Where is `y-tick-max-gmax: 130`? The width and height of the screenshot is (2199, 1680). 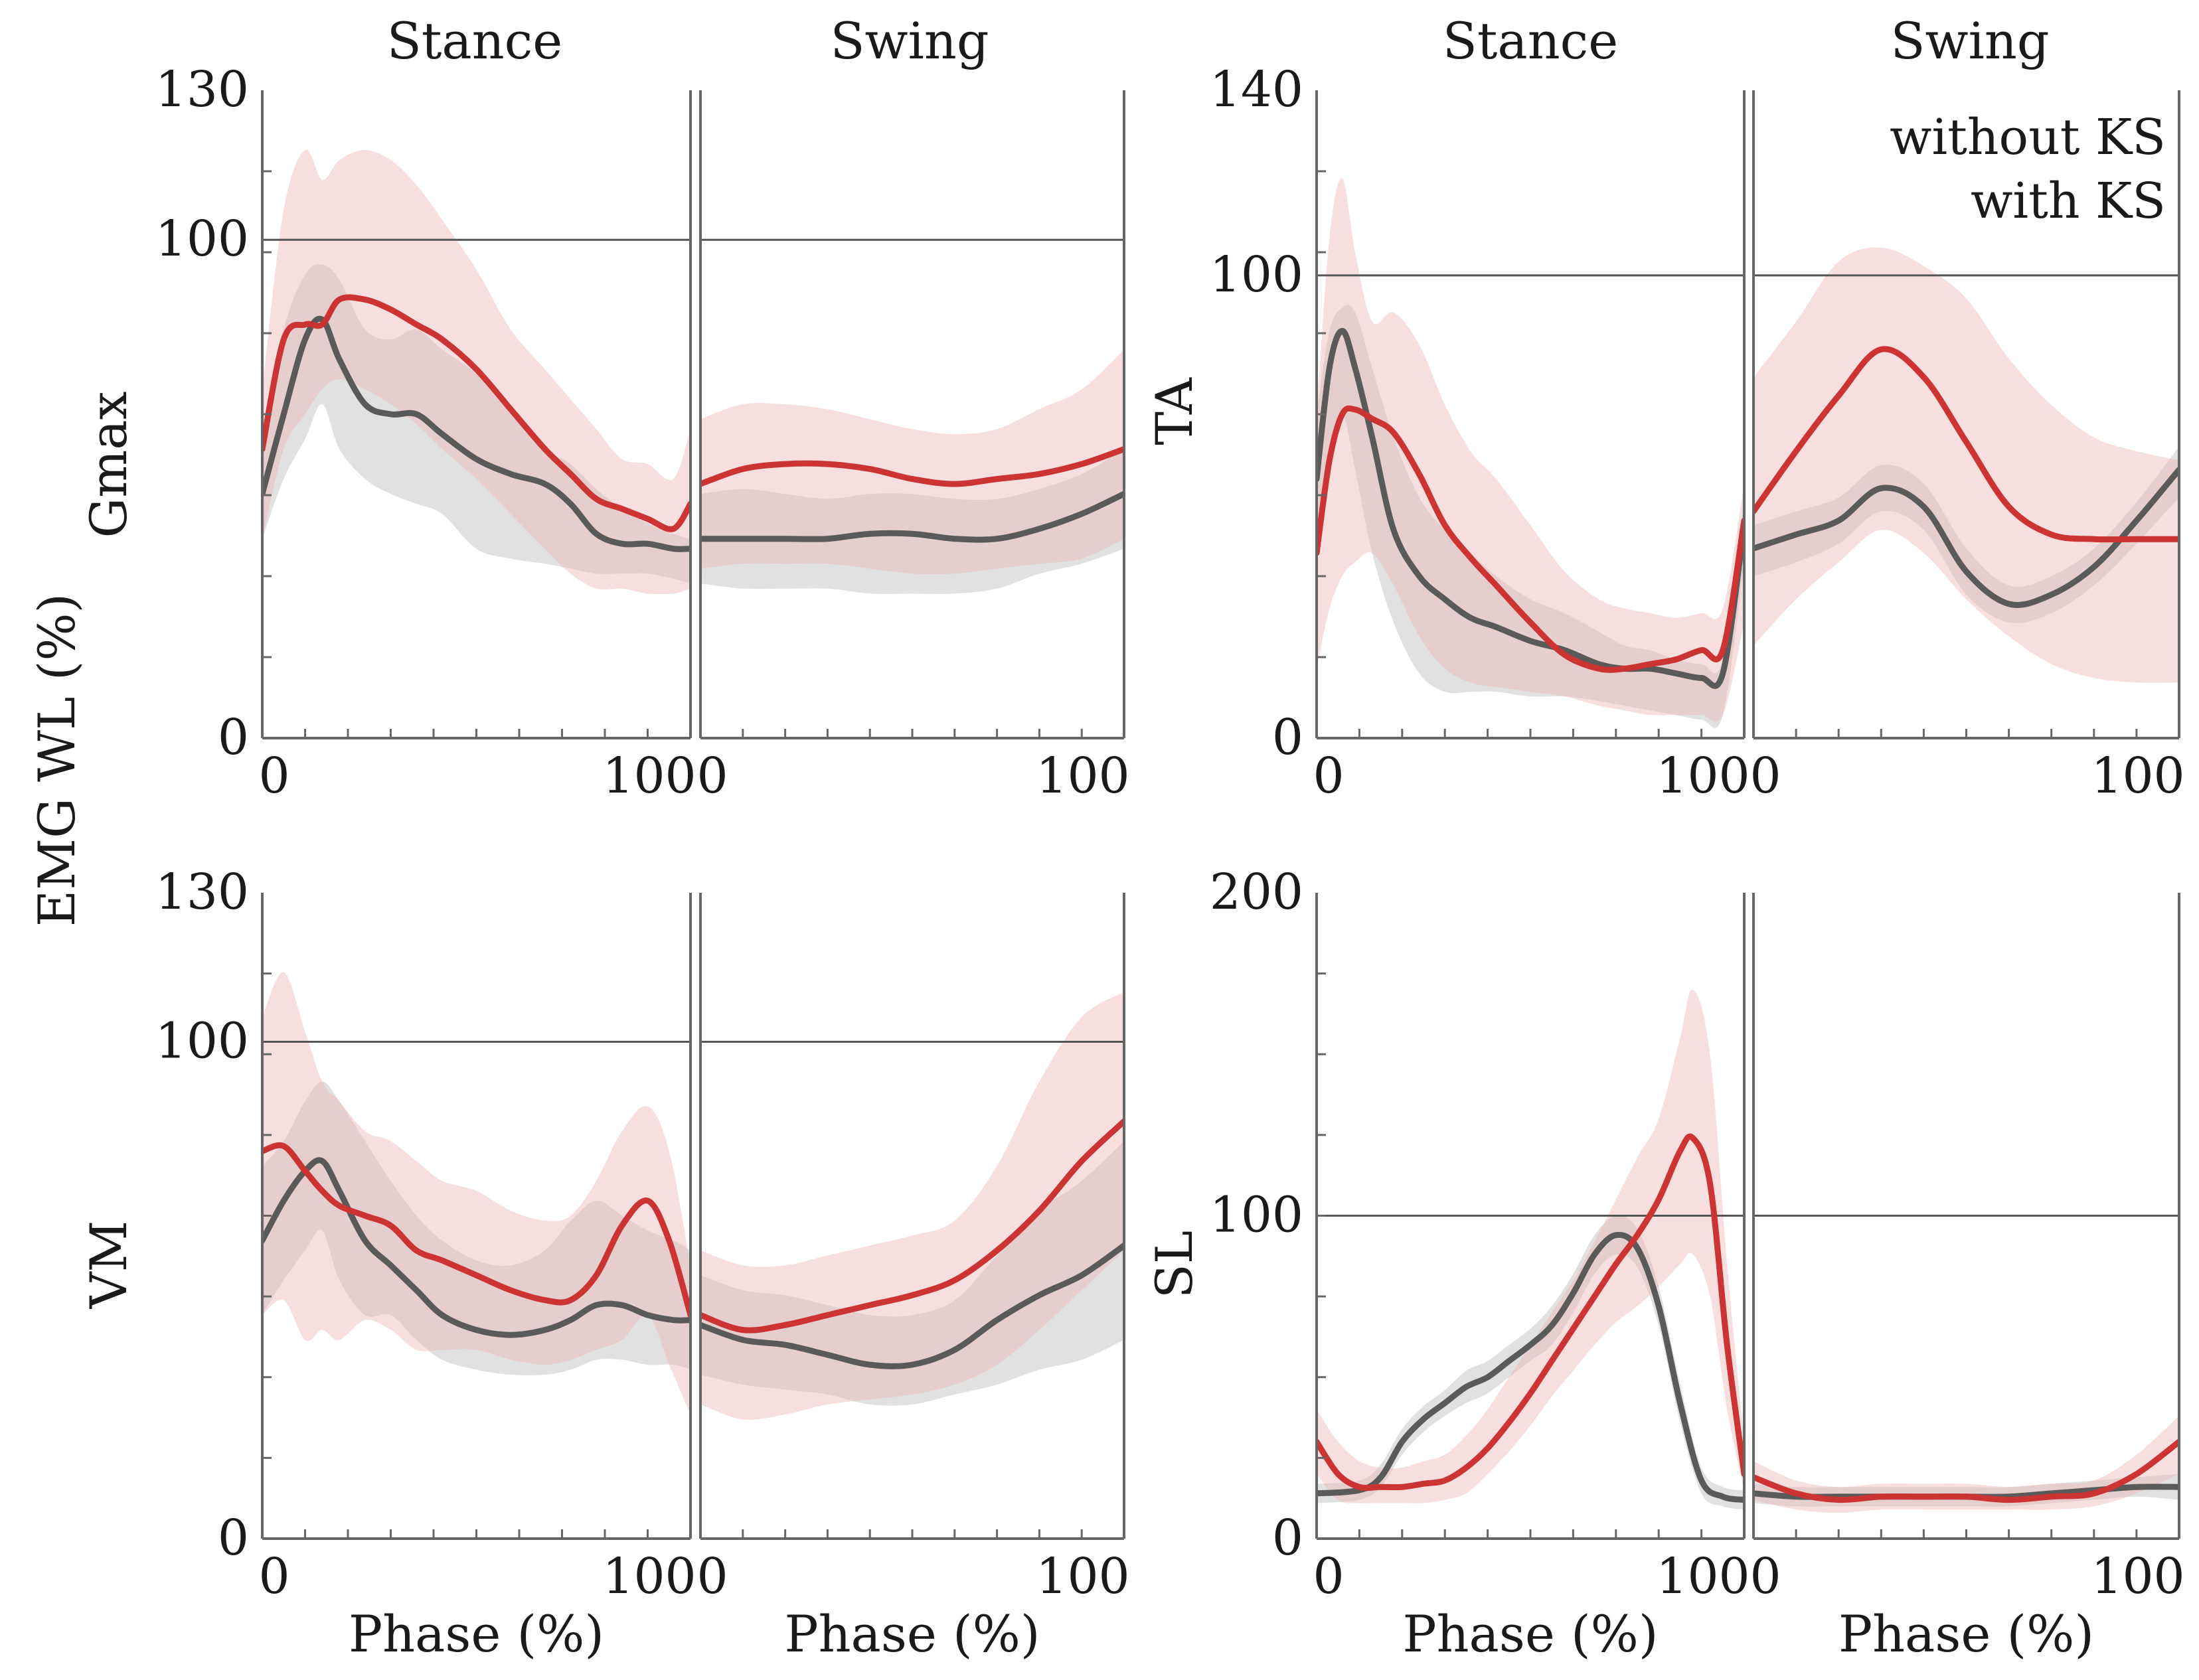 y-tick-max-gmax: 130 is located at coordinates (202, 89).